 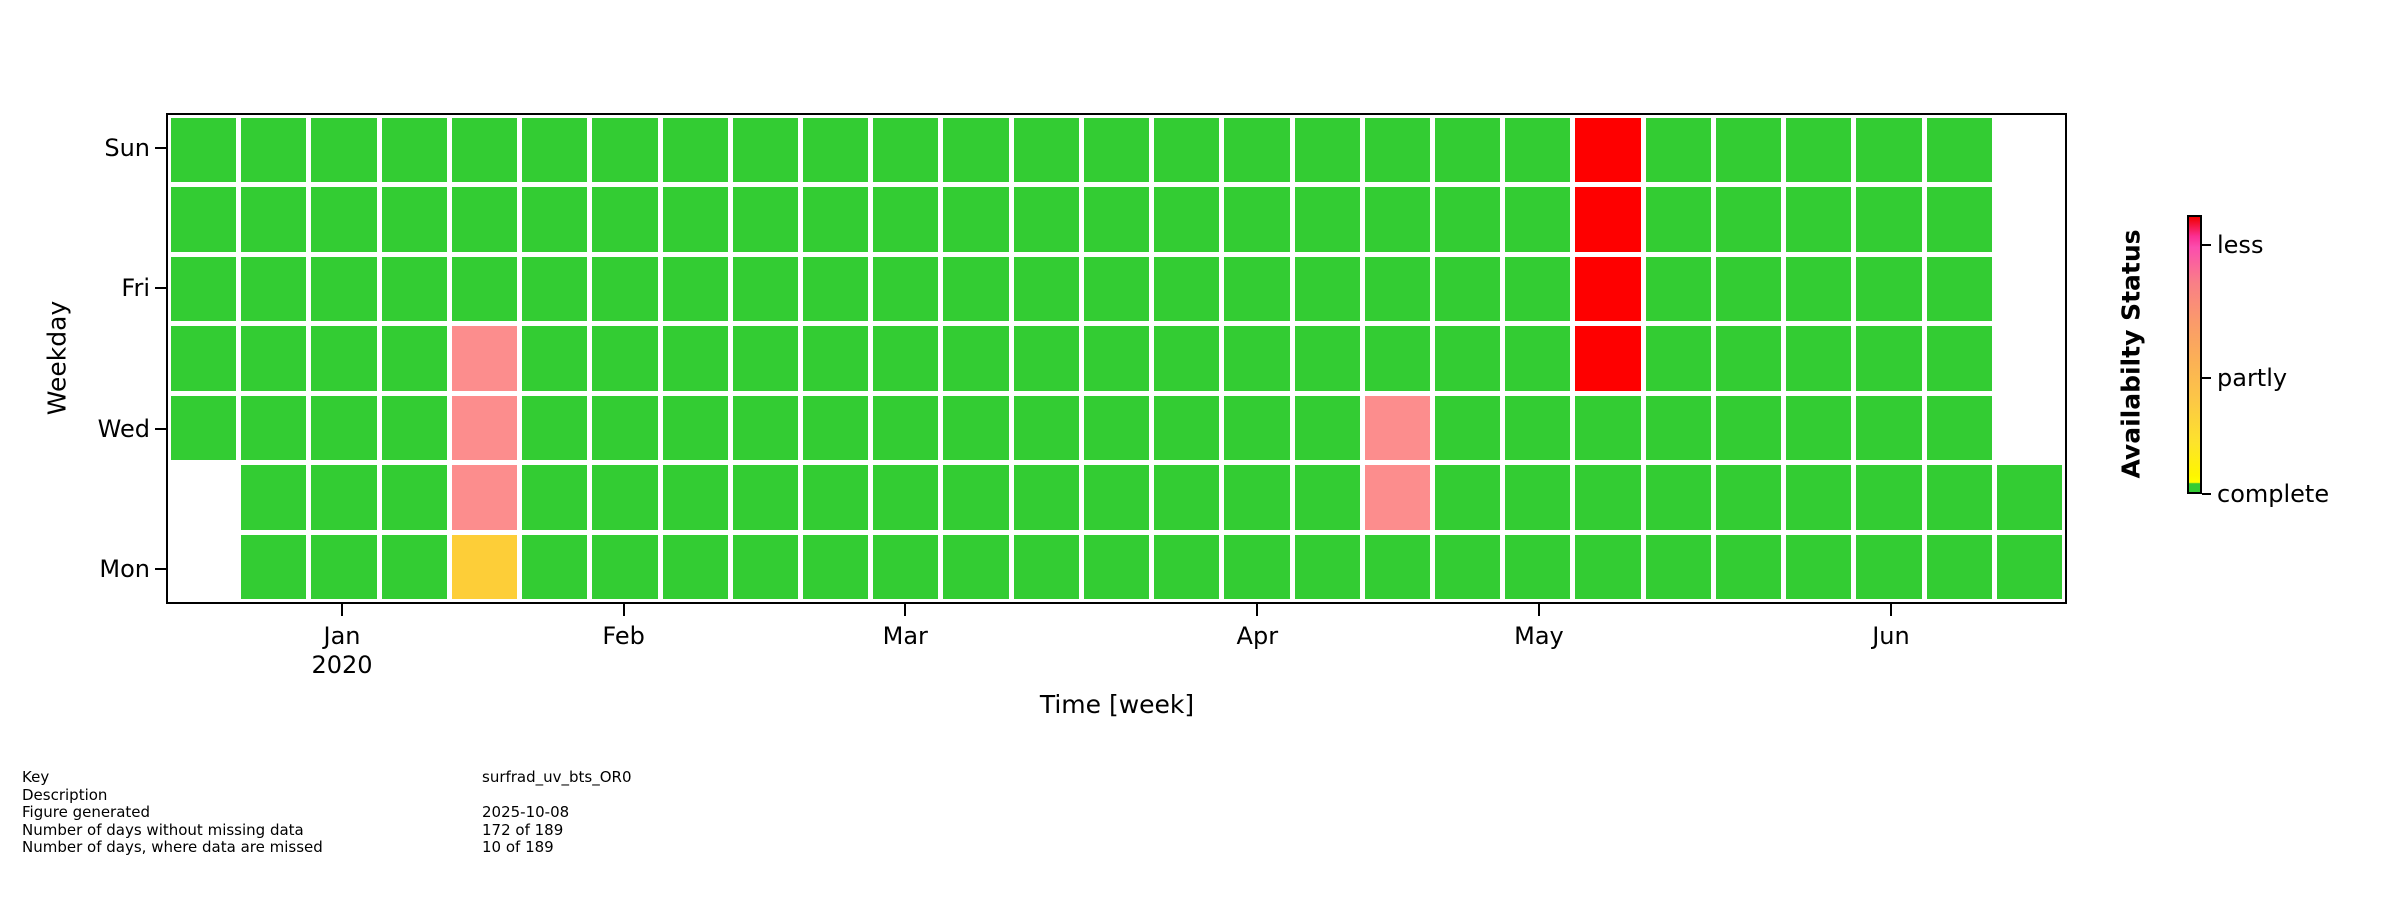 I want to click on footer-row-key: Key surfrad_uv_bts_OR0, so click(x=327, y=777).